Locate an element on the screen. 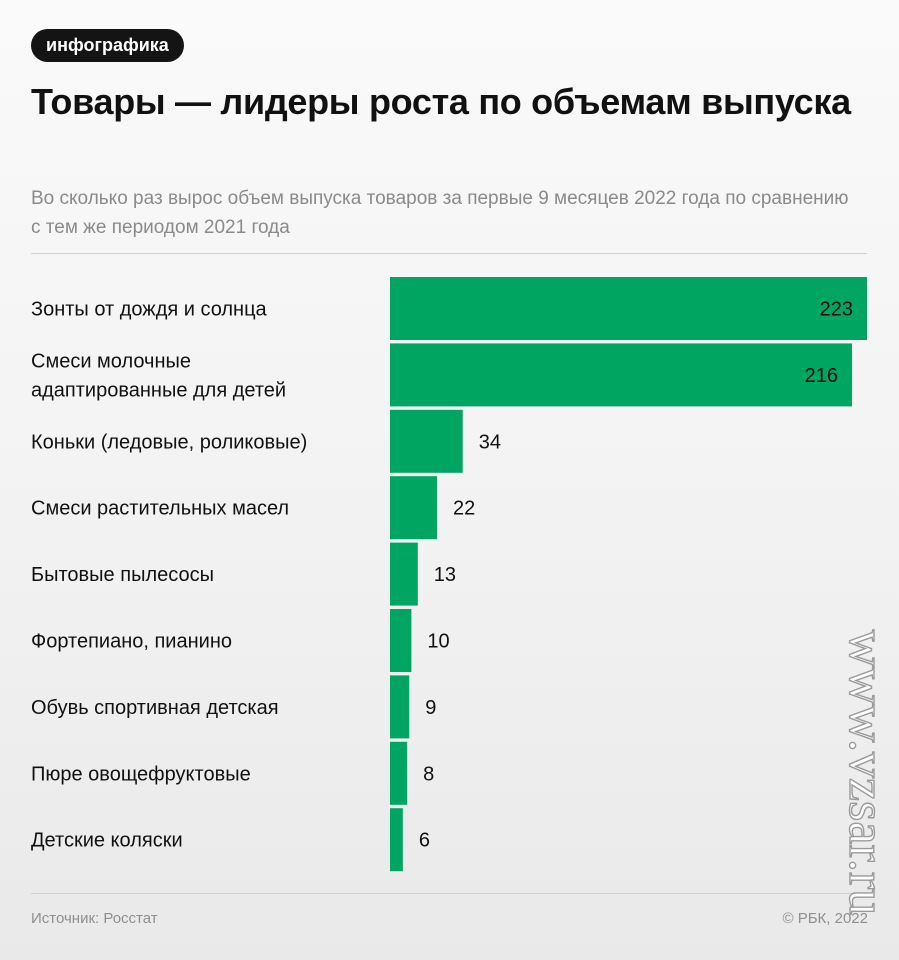 The height and width of the screenshot is (960, 899). bottom-divider is located at coordinates (449, 893).